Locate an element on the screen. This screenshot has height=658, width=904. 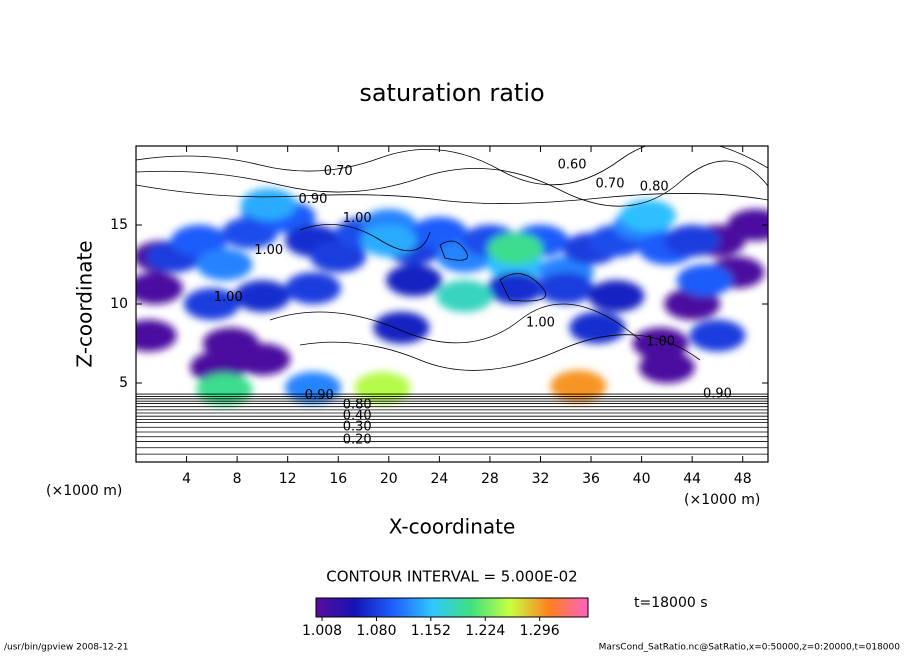
colorbar-tick-label: 1.008 is located at coordinates (322, 631).